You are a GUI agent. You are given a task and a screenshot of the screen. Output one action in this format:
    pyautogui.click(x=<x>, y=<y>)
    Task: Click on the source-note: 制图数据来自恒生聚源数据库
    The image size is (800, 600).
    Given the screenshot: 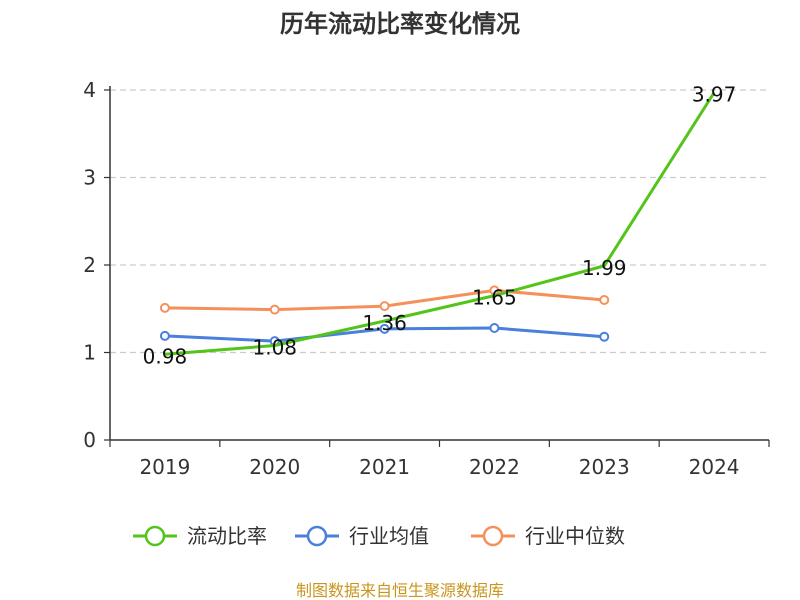 What is the action you would take?
    pyautogui.click(x=400, y=590)
    